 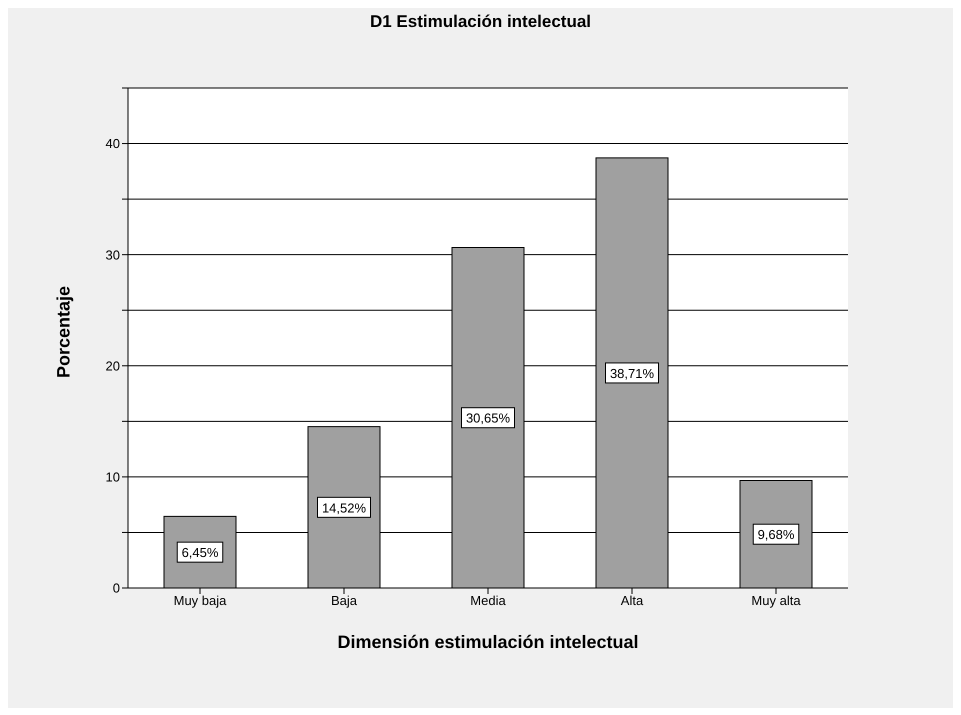 What do you see at coordinates (488, 418) in the screenshot?
I see `data-label: 30,65%` at bounding box center [488, 418].